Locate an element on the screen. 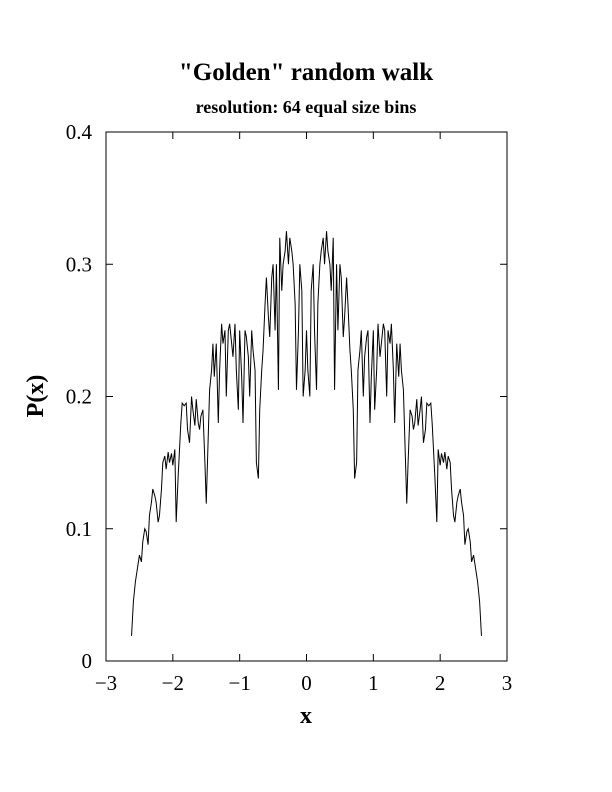  y-tick-label: 0.4 is located at coordinates (79, 132).